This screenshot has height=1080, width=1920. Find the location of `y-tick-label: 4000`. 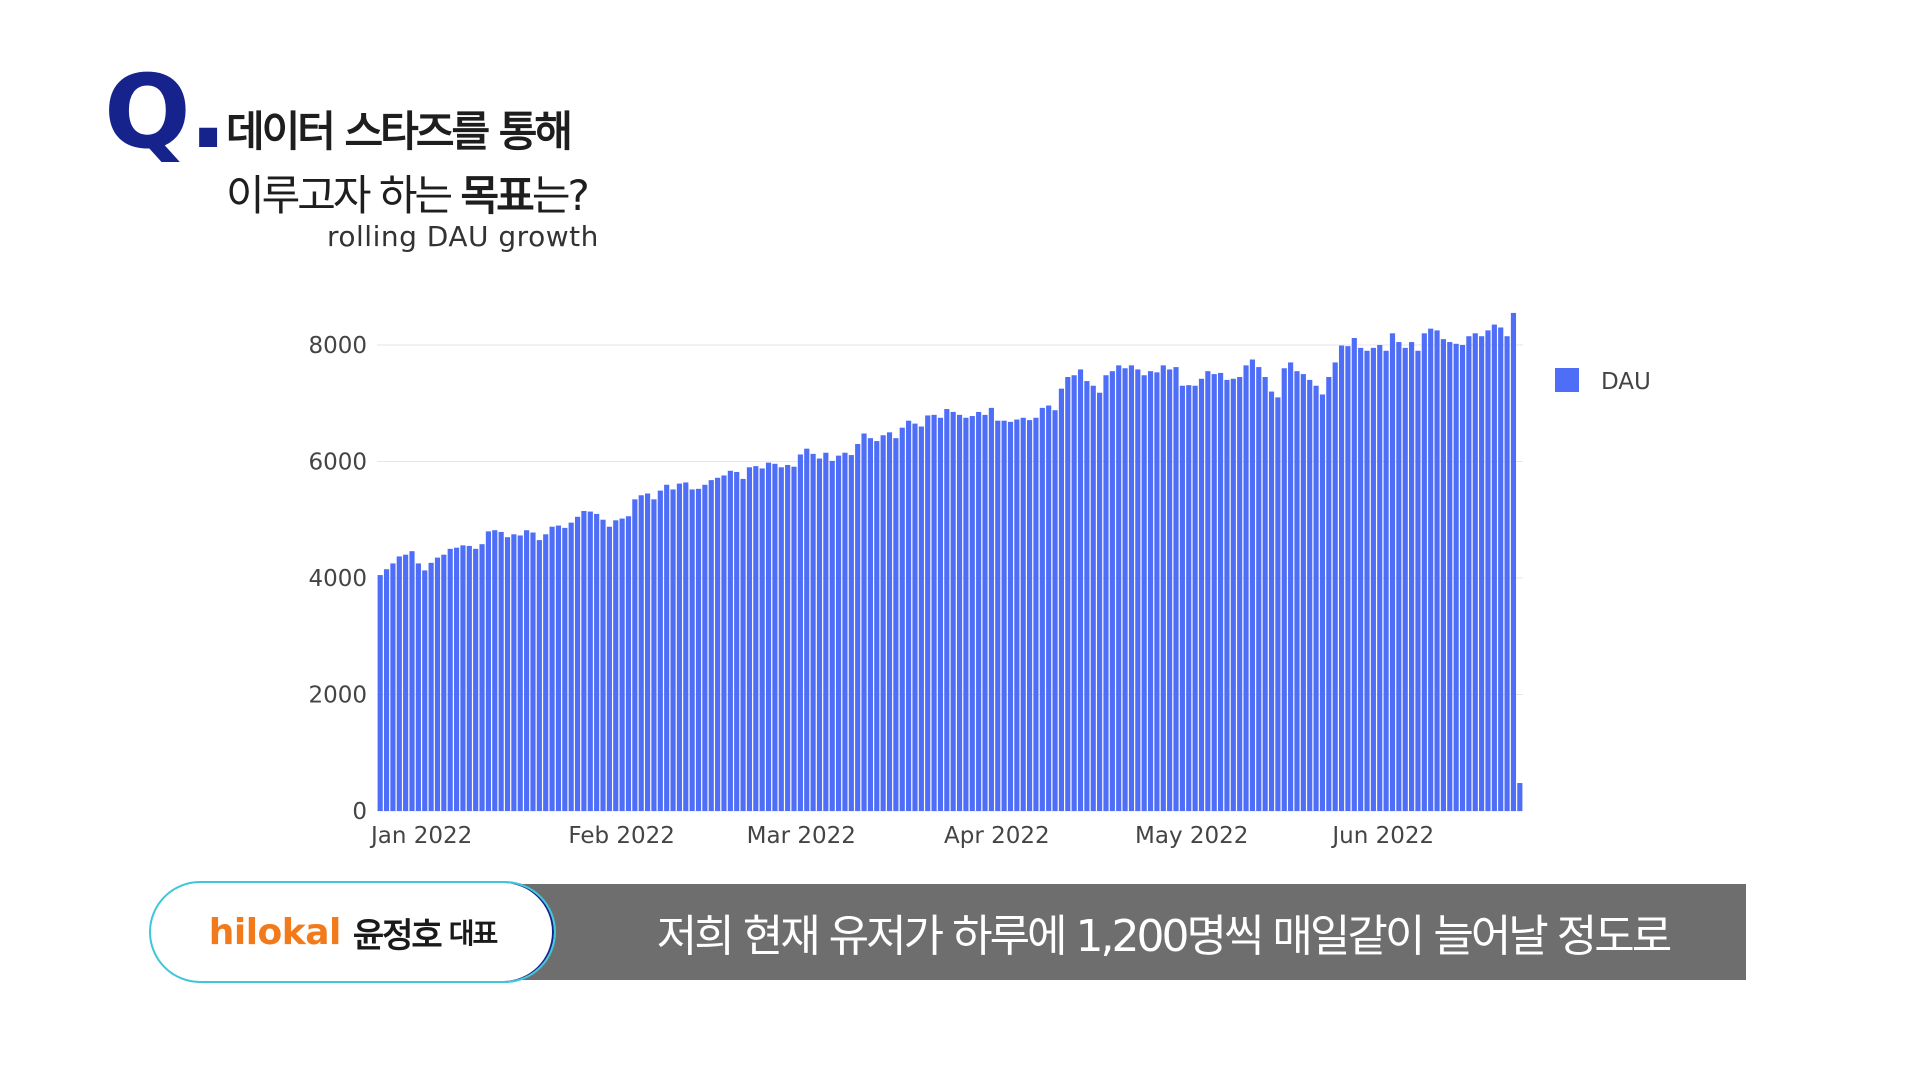

y-tick-label: 4000 is located at coordinates (337, 579).